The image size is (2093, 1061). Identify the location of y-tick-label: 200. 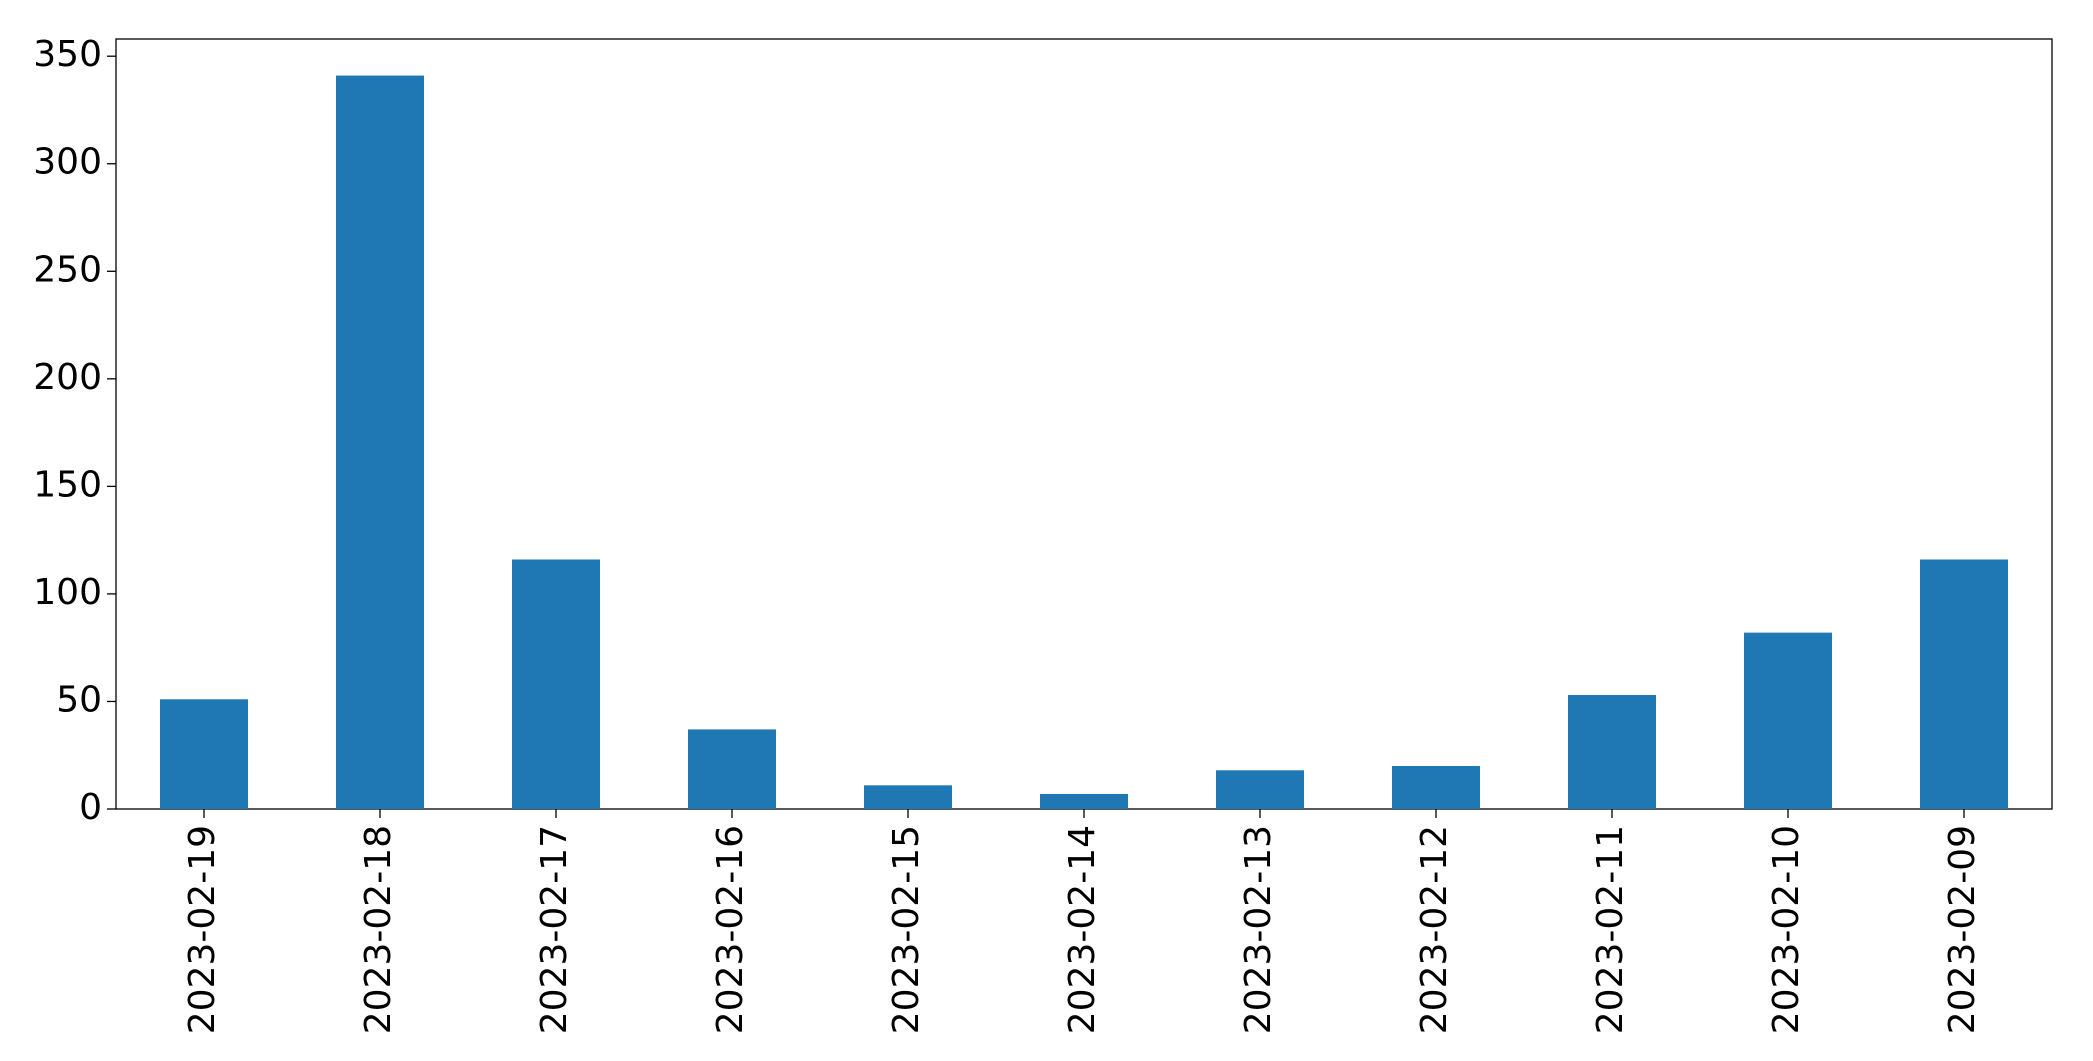
(67, 377).